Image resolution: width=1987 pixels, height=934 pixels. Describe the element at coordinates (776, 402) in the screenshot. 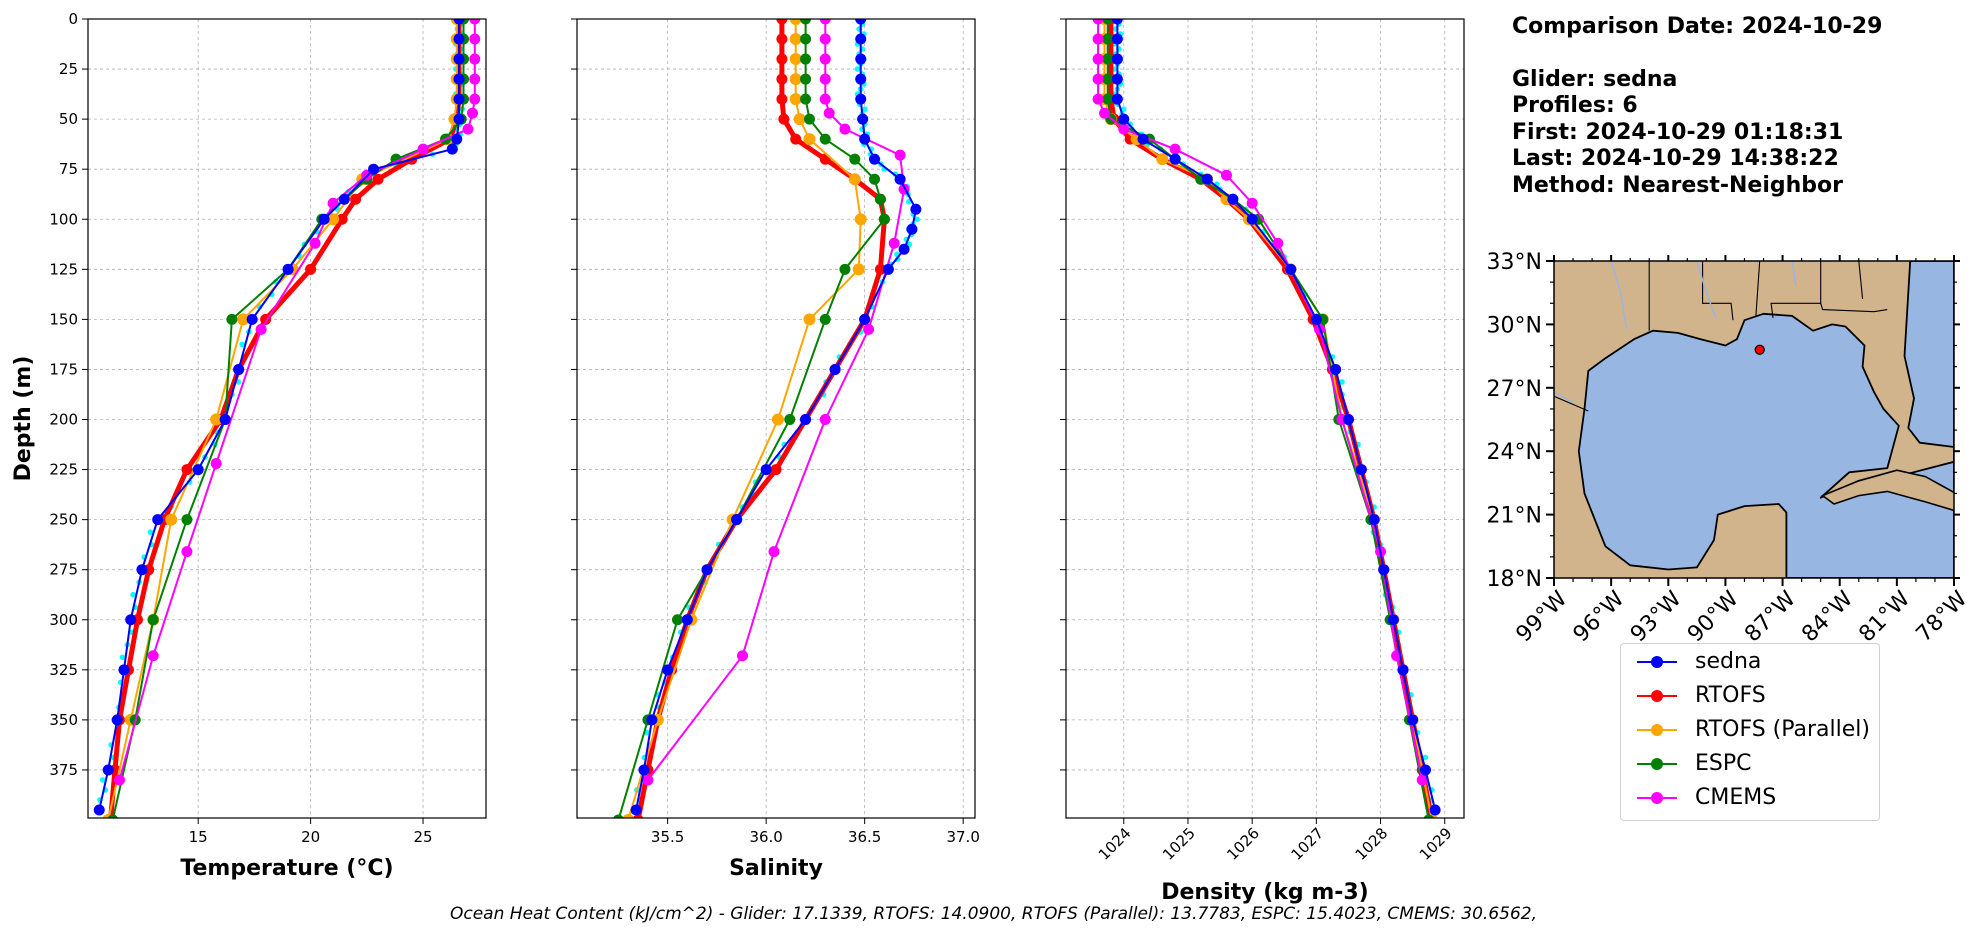

I see `series-cmems` at that location.